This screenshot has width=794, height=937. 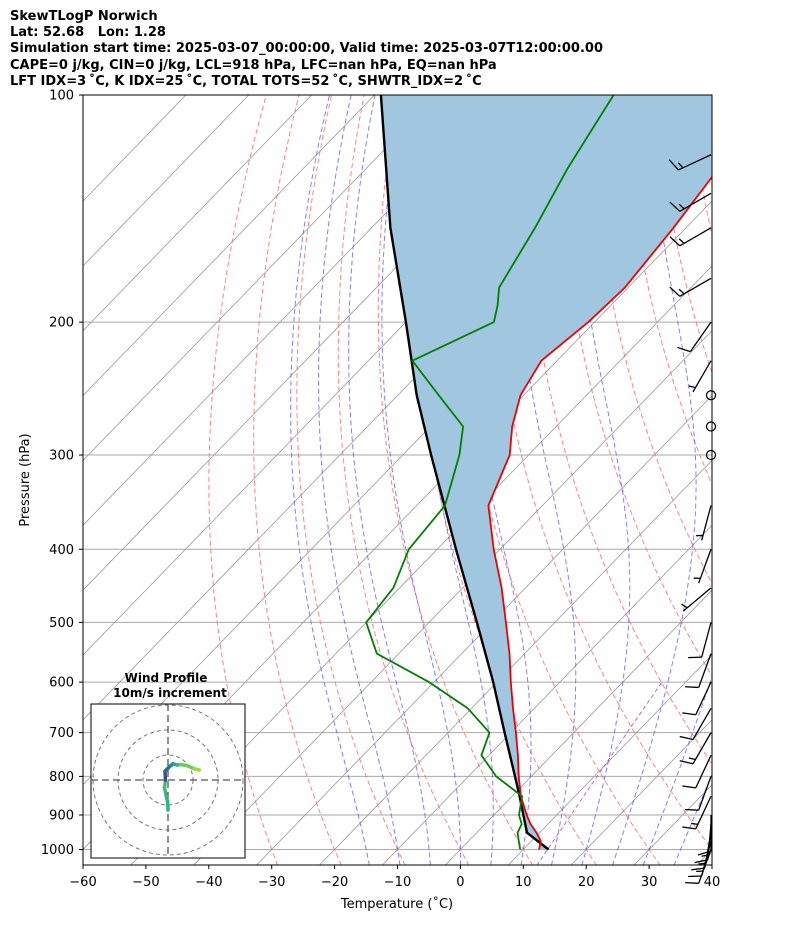 I want to click on y-tick-label: 1000, so click(x=57, y=850).